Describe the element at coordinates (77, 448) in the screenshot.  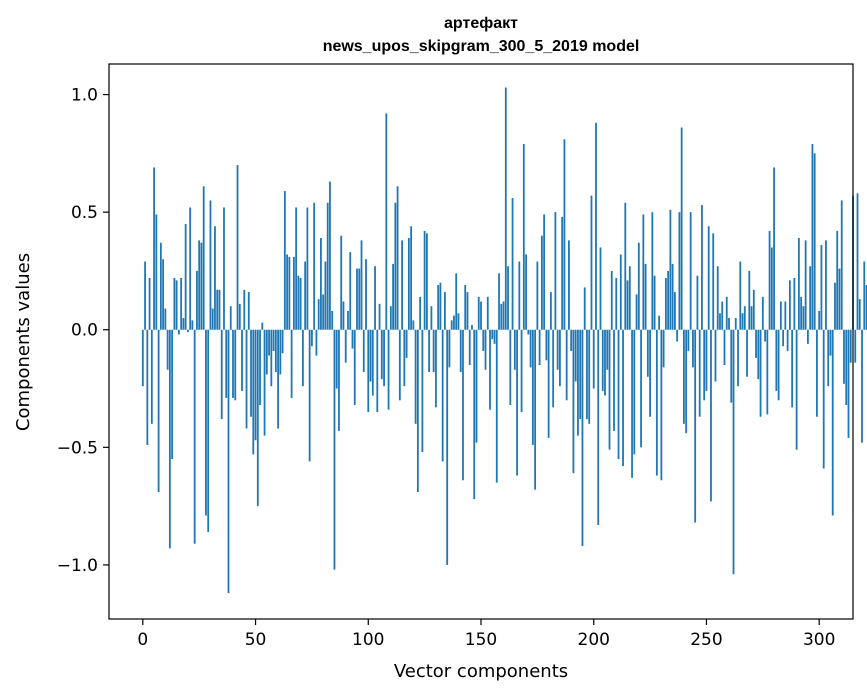
I see `y-tick-label: −0.5` at that location.